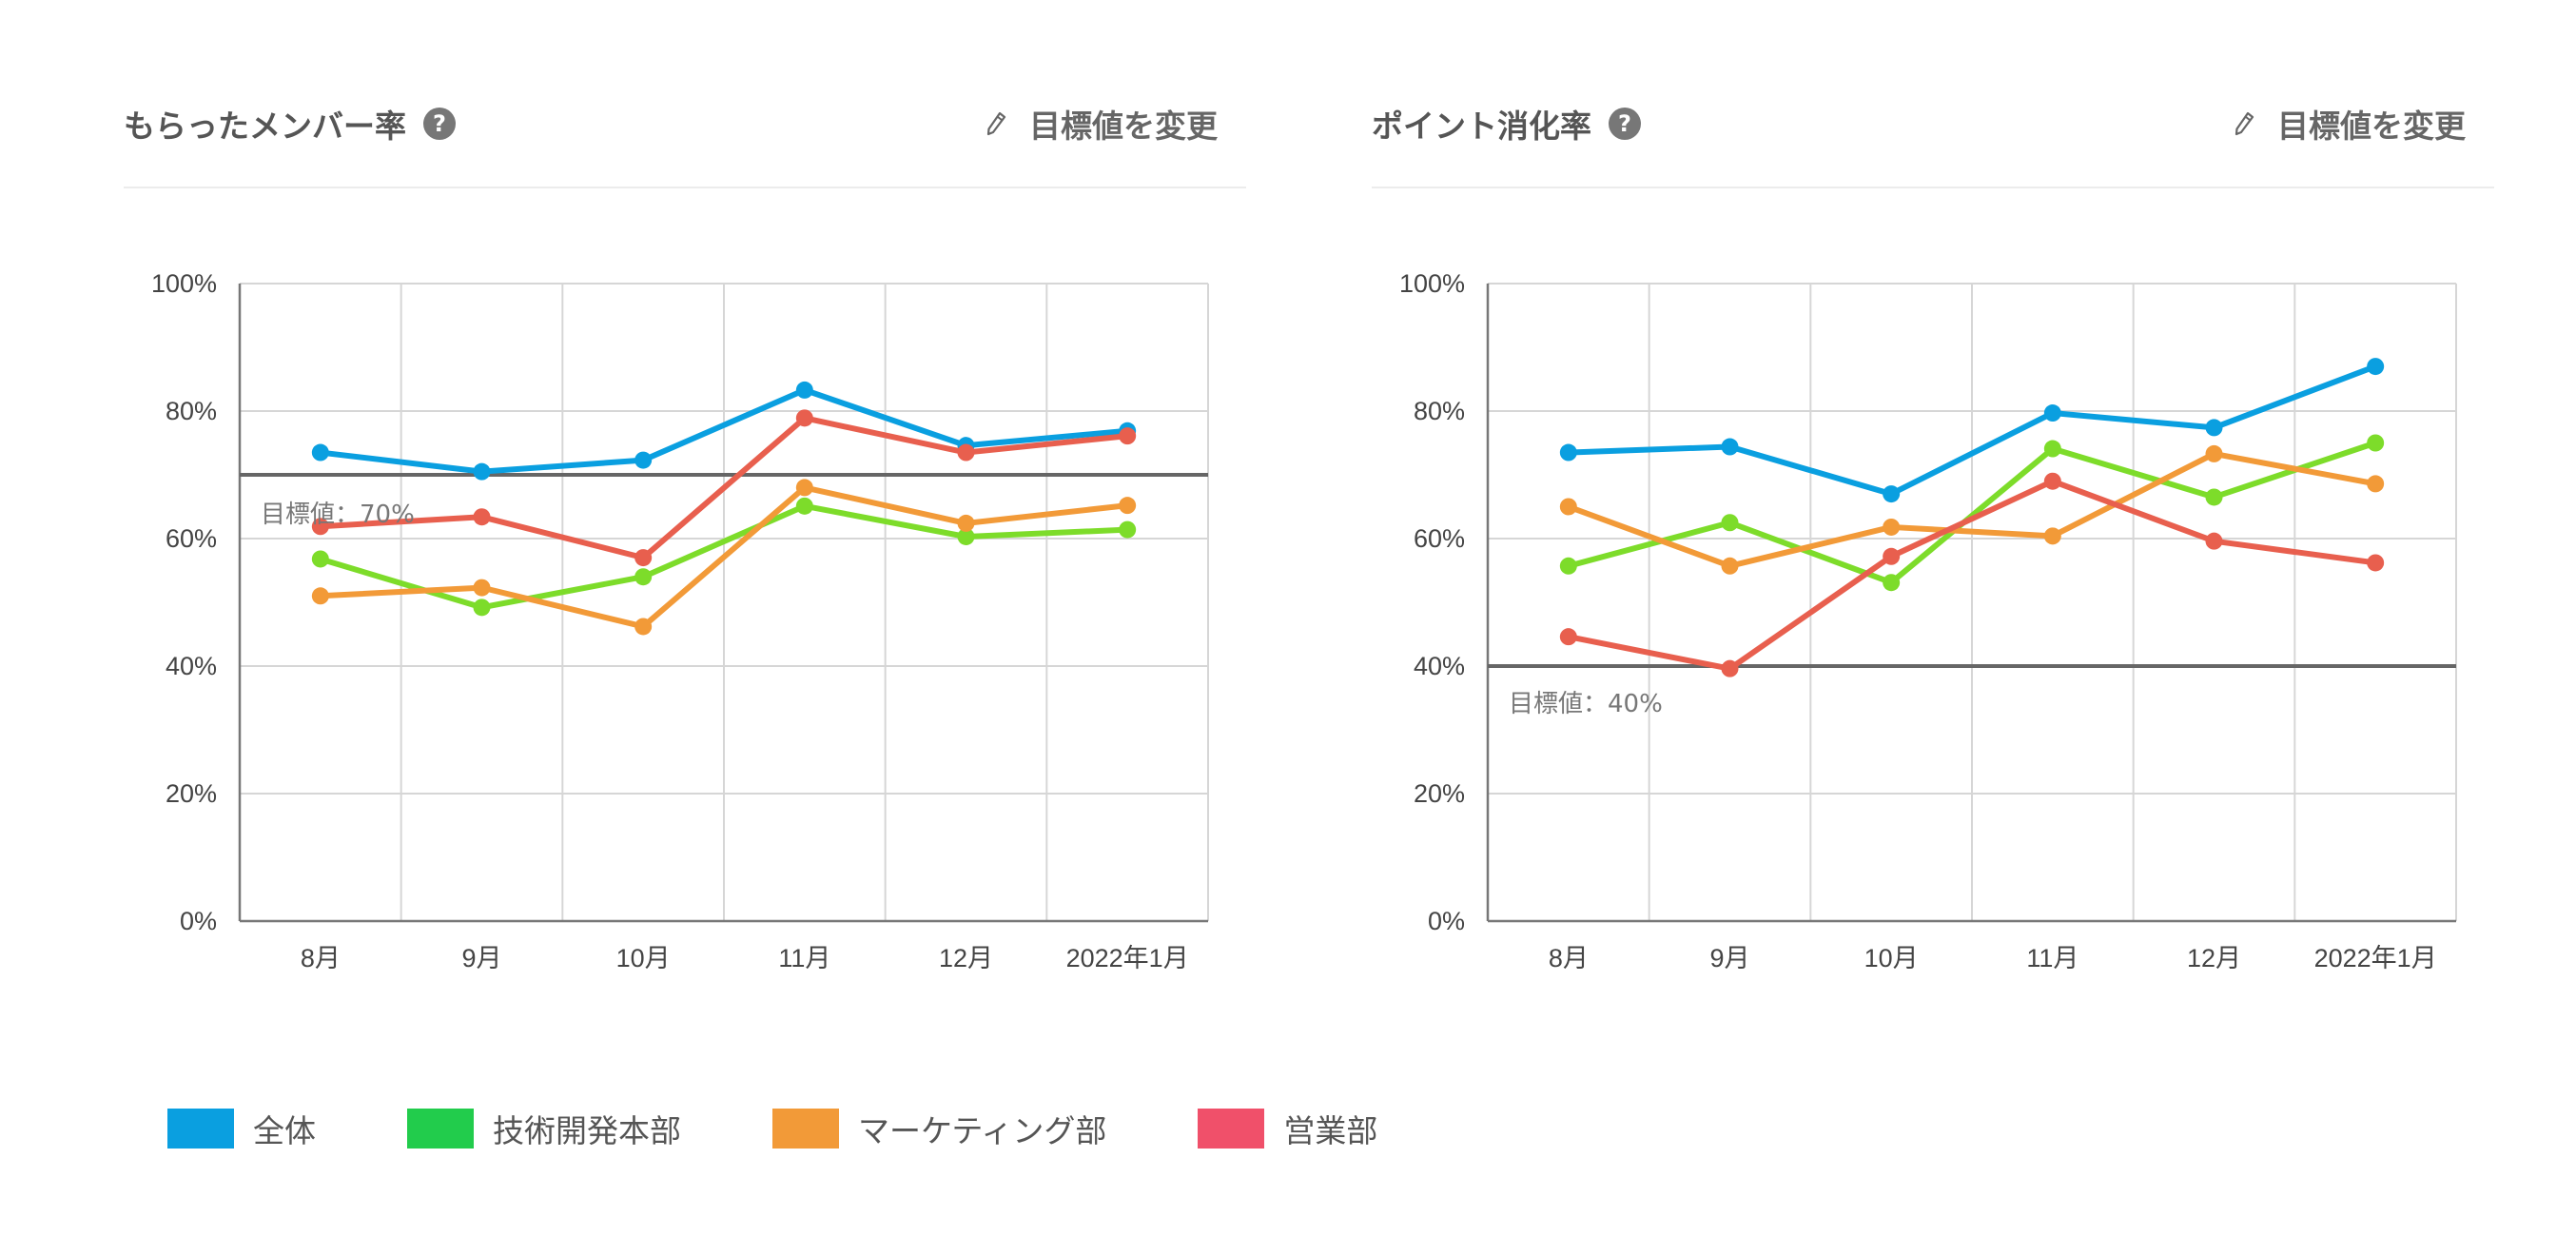  What do you see at coordinates (265, 127) in the screenshot?
I see `panel-title: もらったメンバー率` at bounding box center [265, 127].